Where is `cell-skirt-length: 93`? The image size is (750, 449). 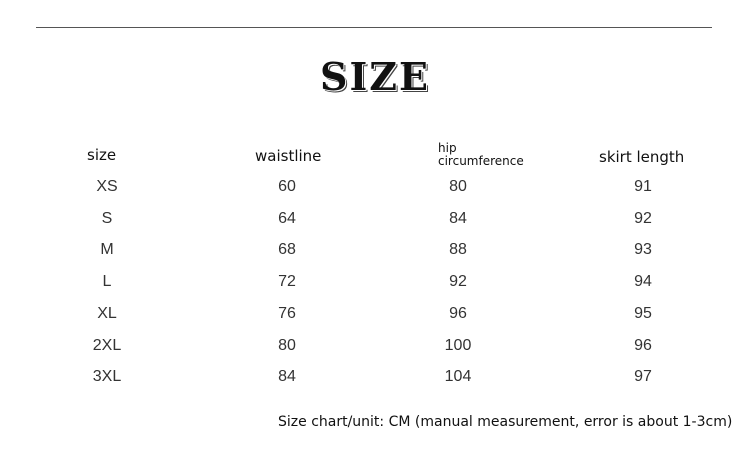 cell-skirt-length: 93 is located at coordinates (643, 250).